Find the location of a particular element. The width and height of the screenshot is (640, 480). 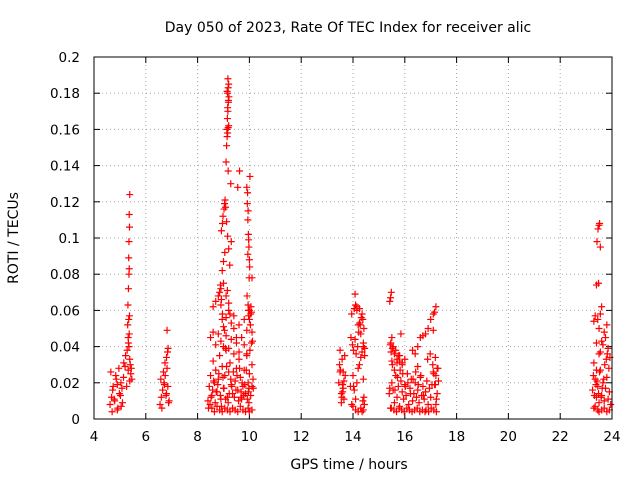

y-tick-label: 0.06 is located at coordinates (65, 311).